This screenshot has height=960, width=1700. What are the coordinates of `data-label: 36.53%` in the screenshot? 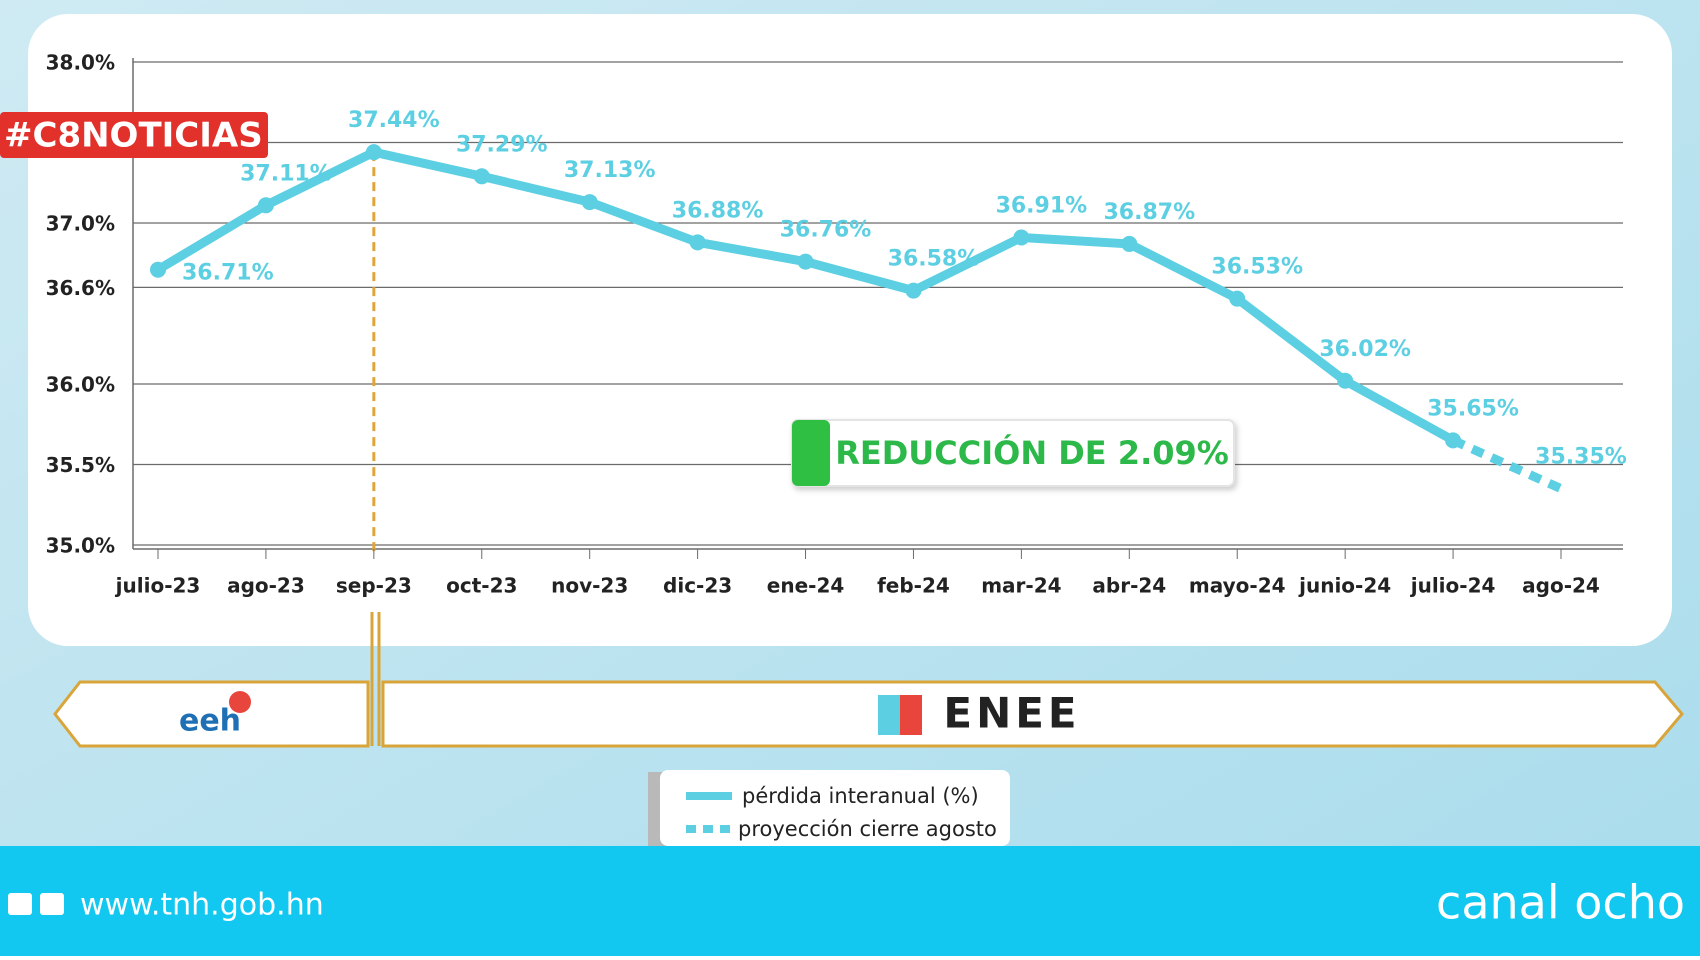 It's located at (1257, 267).